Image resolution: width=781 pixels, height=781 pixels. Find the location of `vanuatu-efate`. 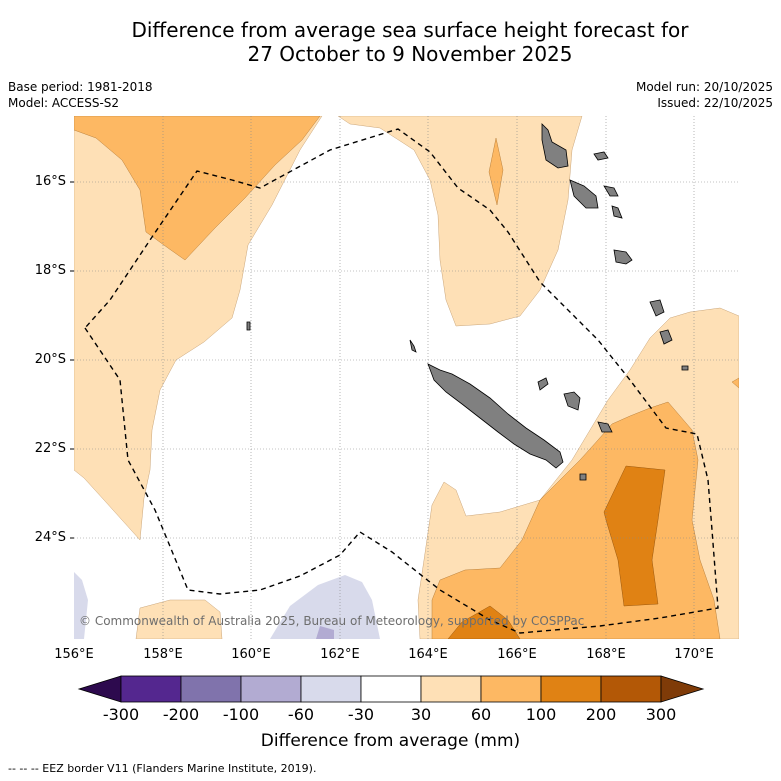

vanuatu-efate is located at coordinates (623, 257).